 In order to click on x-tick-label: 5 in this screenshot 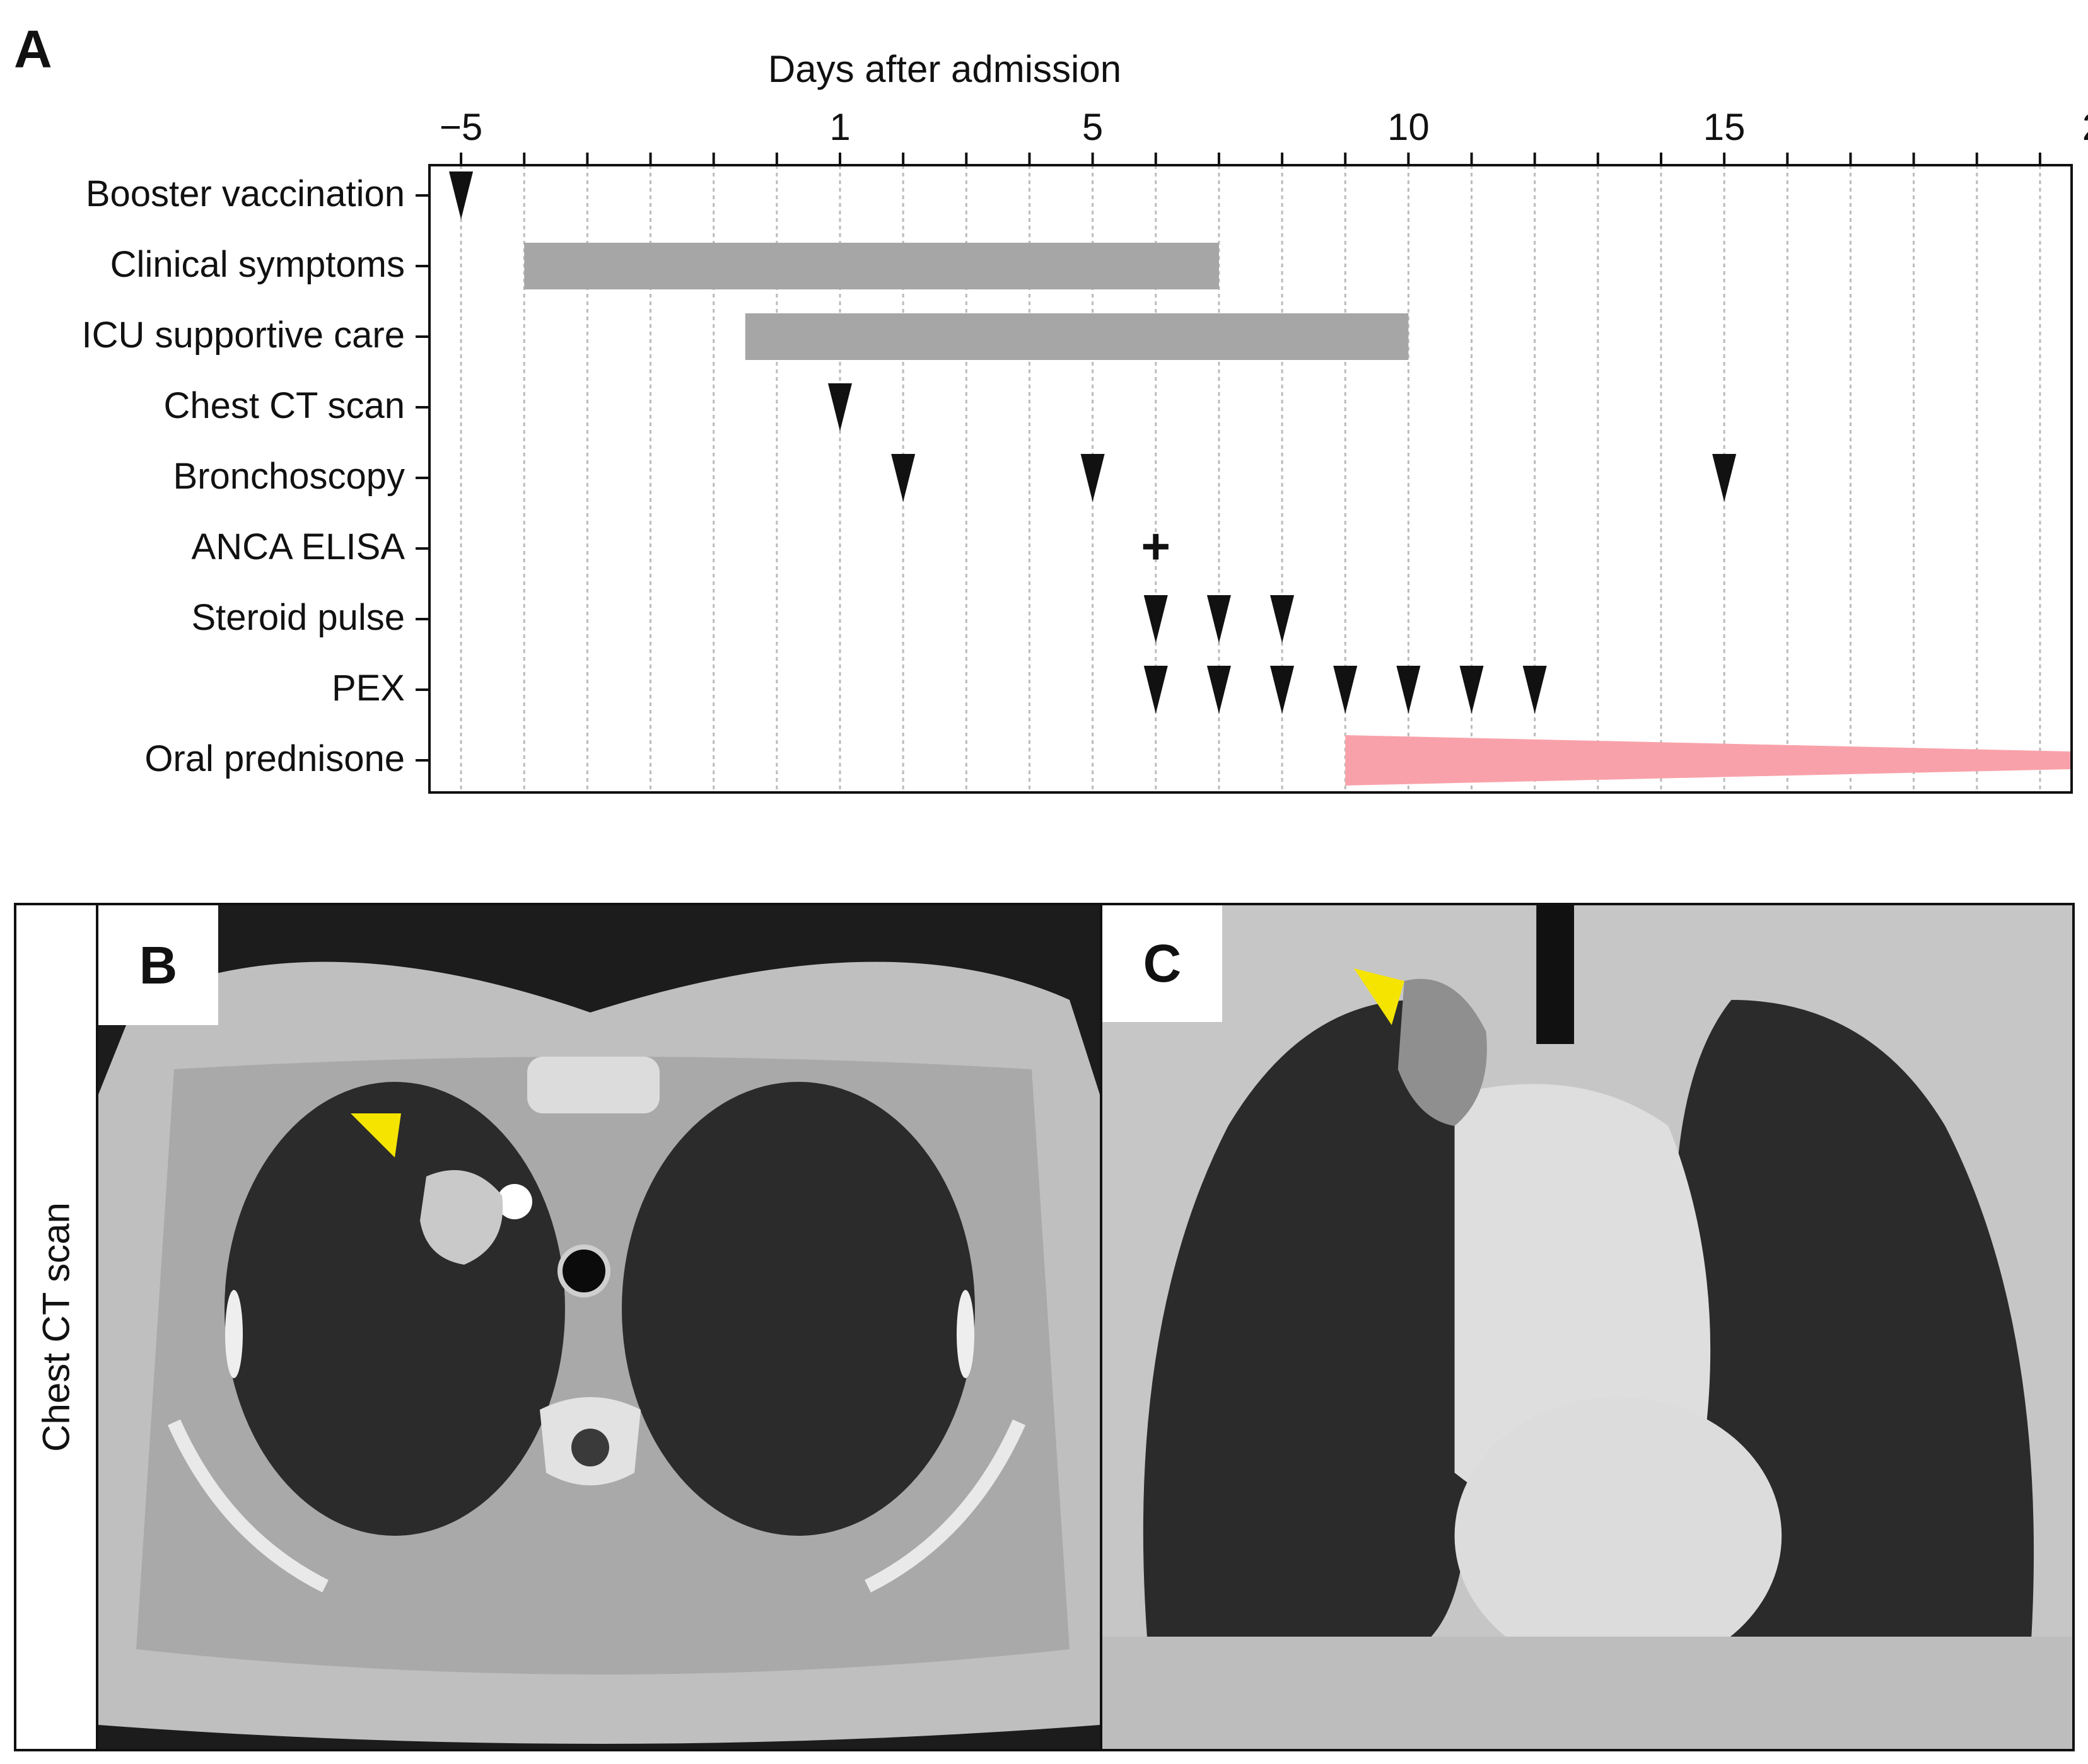, I will do `click(1092, 127)`.